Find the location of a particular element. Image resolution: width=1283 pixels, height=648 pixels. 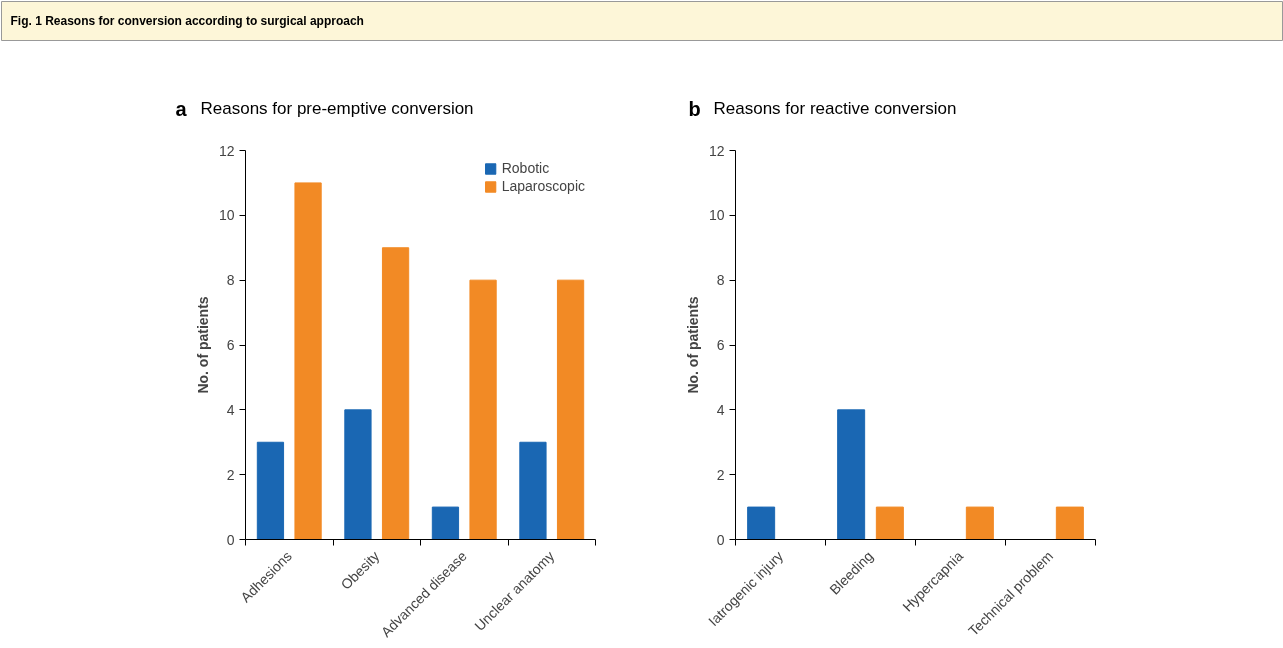

text: a is located at coordinates (181, 108).